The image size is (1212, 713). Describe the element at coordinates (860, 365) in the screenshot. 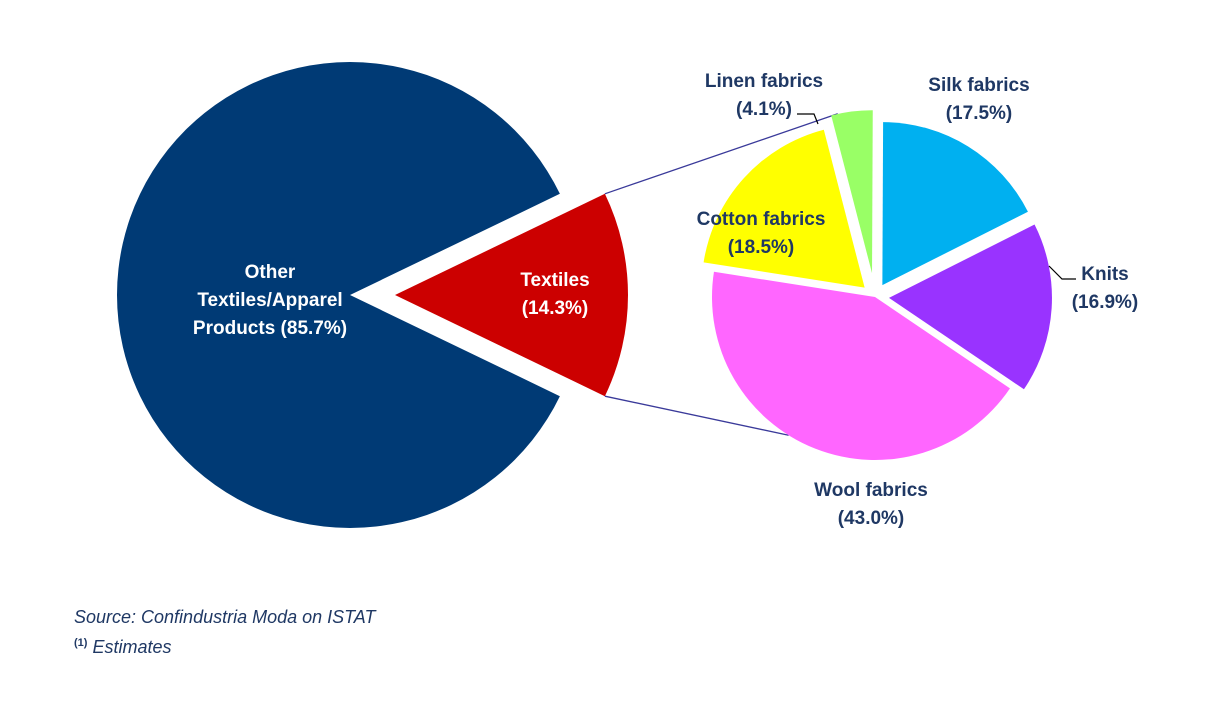

I see `slice-wool-fabrics` at that location.